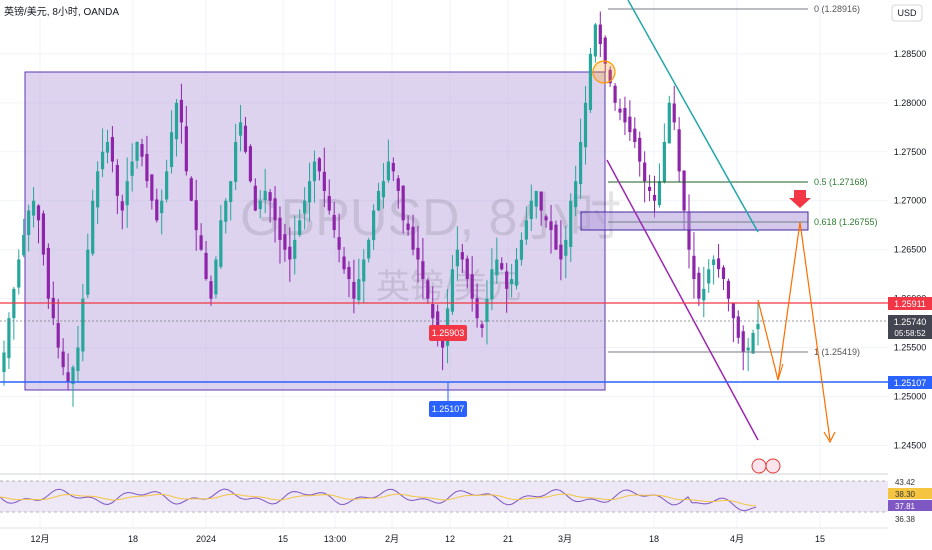  Describe the element at coordinates (694, 221) in the screenshot. I see `supply-zone` at that location.